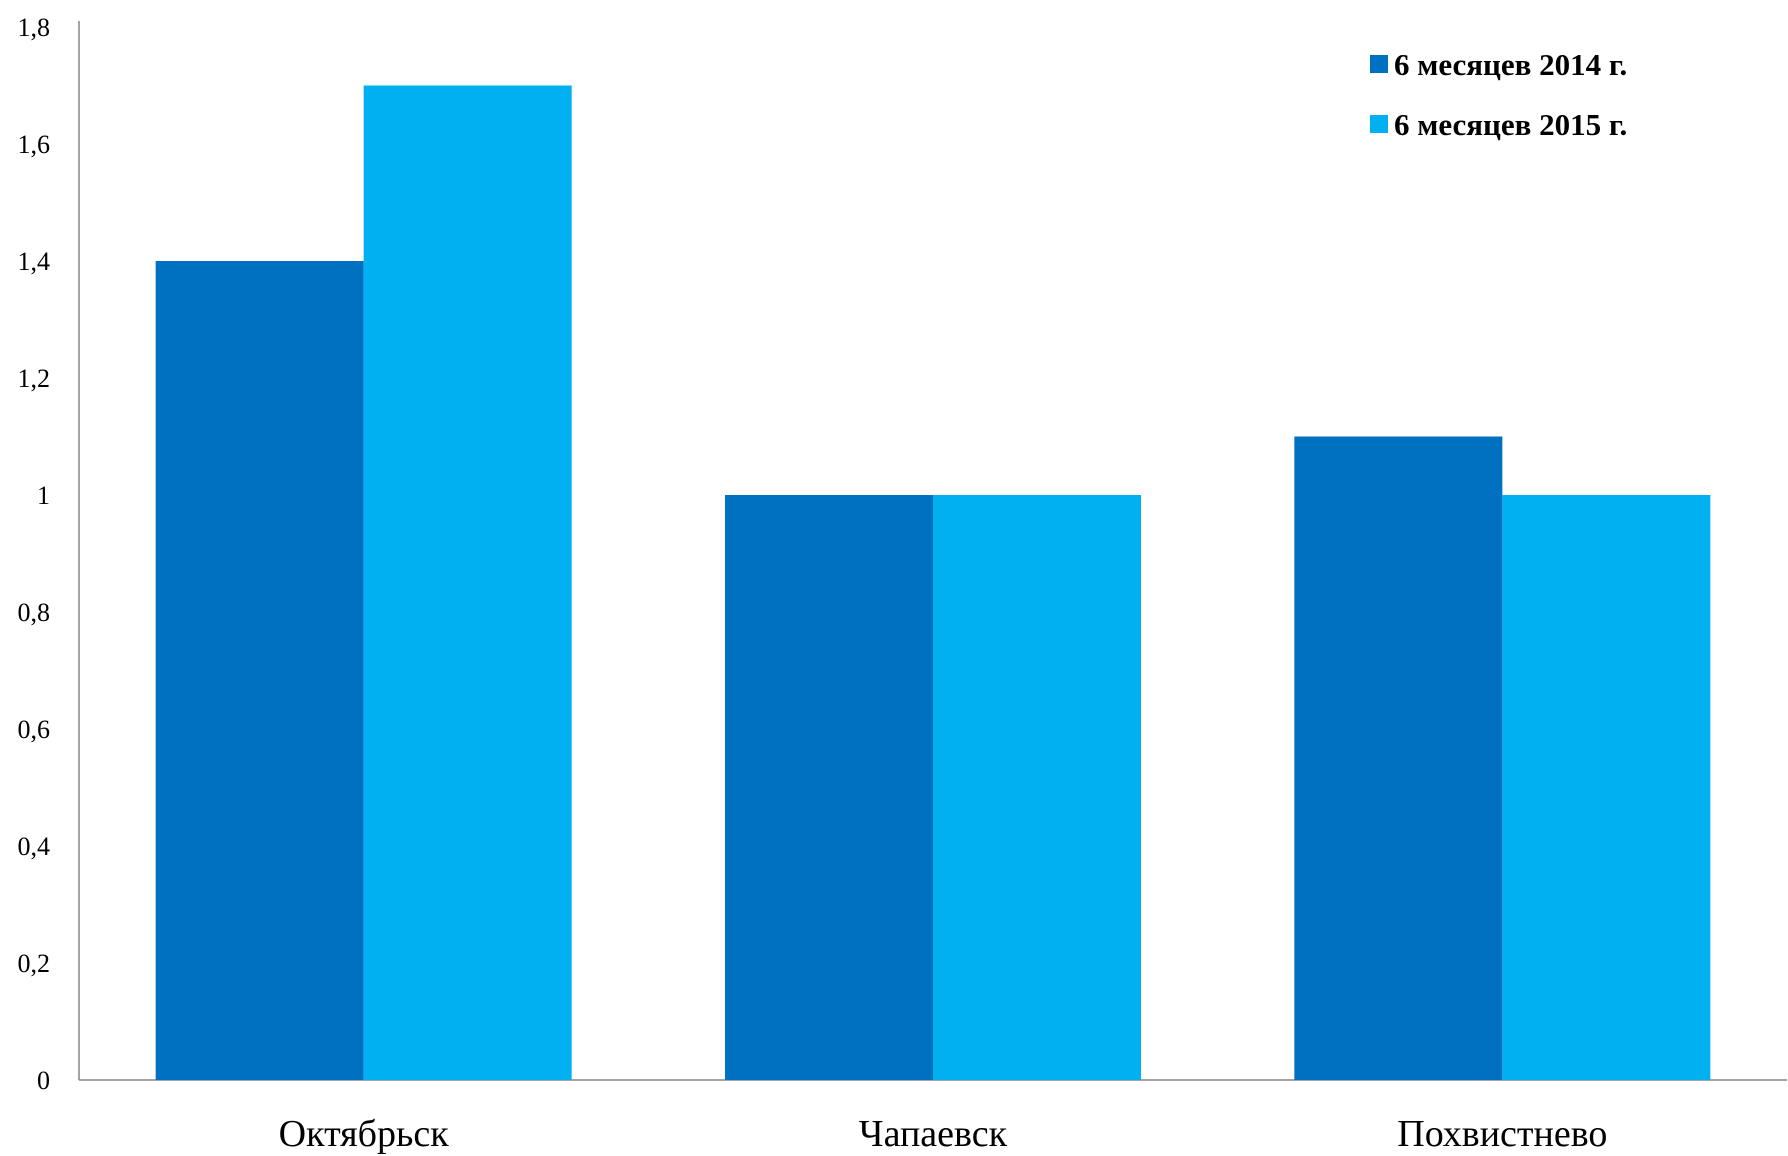 This screenshot has width=1788, height=1156. I want to click on legend: 6 месяцев 2014 г. 6 месяцев 2015 г., so click(1498, 94).